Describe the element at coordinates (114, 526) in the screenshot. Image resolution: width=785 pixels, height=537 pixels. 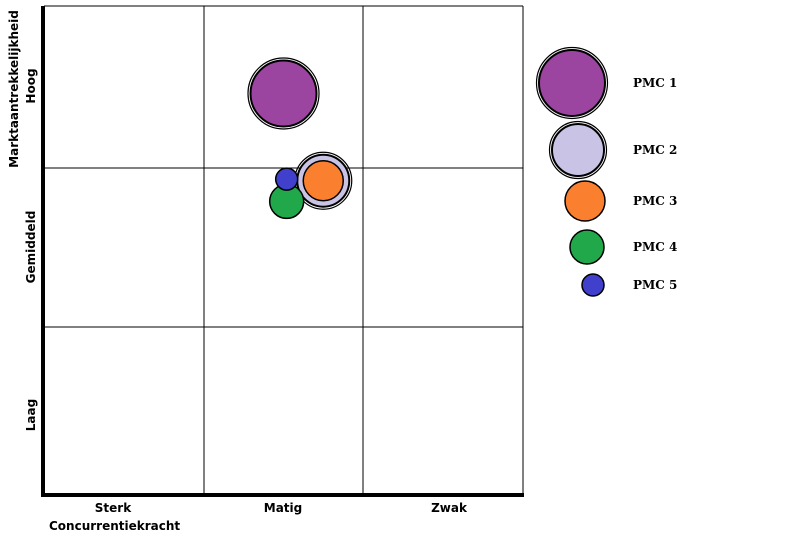
I see `x-axis-title: Concurrentiekracht` at that location.